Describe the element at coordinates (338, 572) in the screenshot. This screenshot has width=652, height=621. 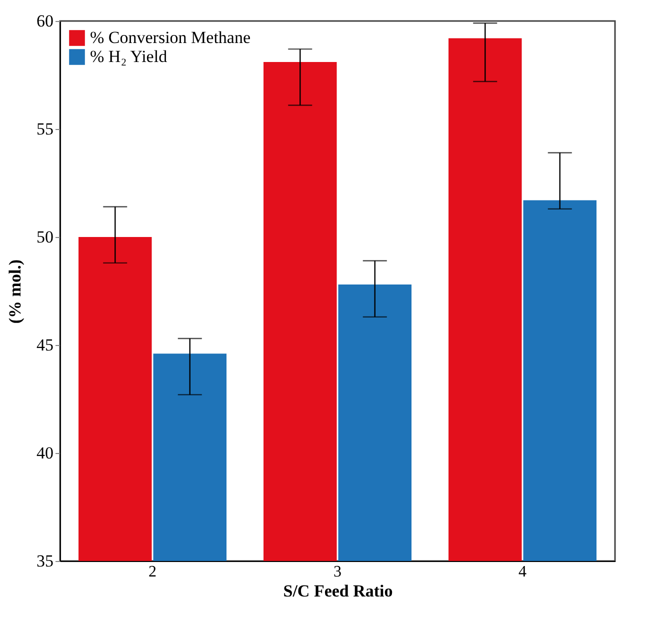
I see `x-tick-label: 3` at that location.